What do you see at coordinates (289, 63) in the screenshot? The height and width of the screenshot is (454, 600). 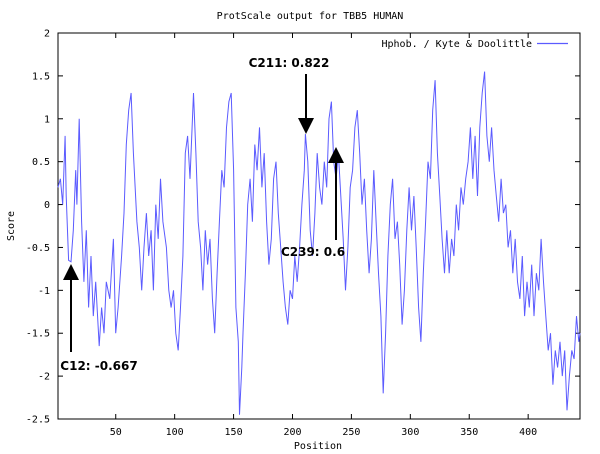 I see `annotation-c211-label: C211: 0.822` at bounding box center [289, 63].